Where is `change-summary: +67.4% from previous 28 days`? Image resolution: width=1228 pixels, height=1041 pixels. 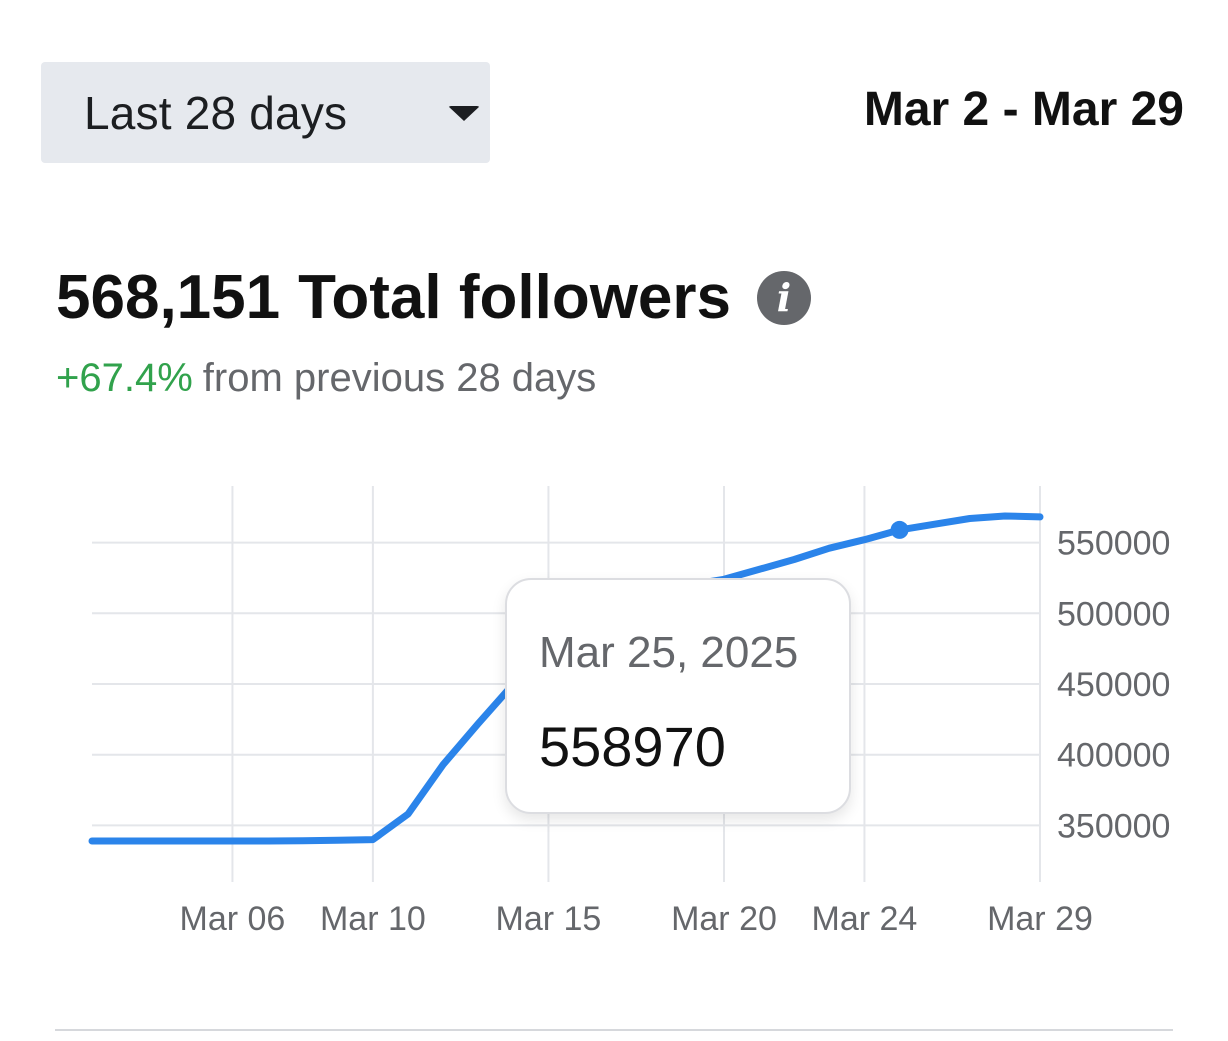 change-summary: +67.4% from previous 28 days is located at coordinates (326, 378).